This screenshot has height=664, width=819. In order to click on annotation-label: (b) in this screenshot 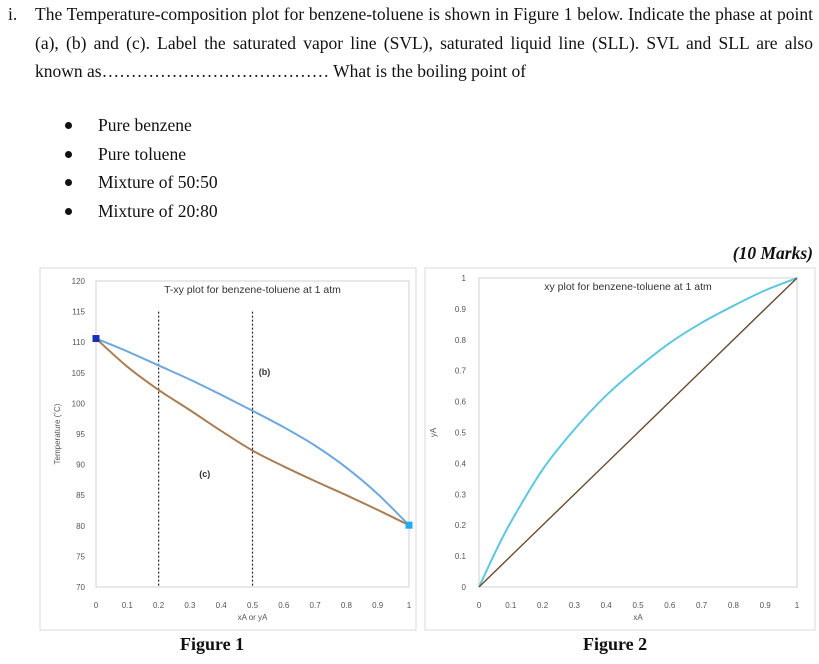, I will do `click(265, 372)`.